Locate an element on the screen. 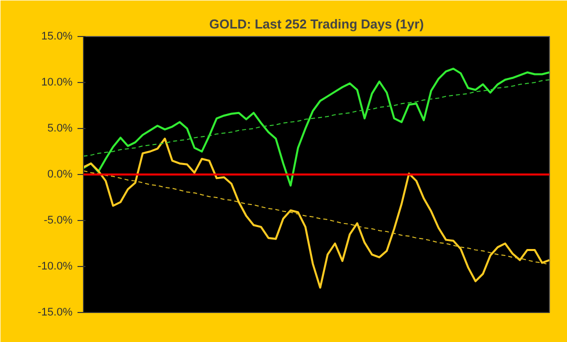  chart-title: GOLD: Last 252 Trading Days (1yr) is located at coordinates (316, 24).